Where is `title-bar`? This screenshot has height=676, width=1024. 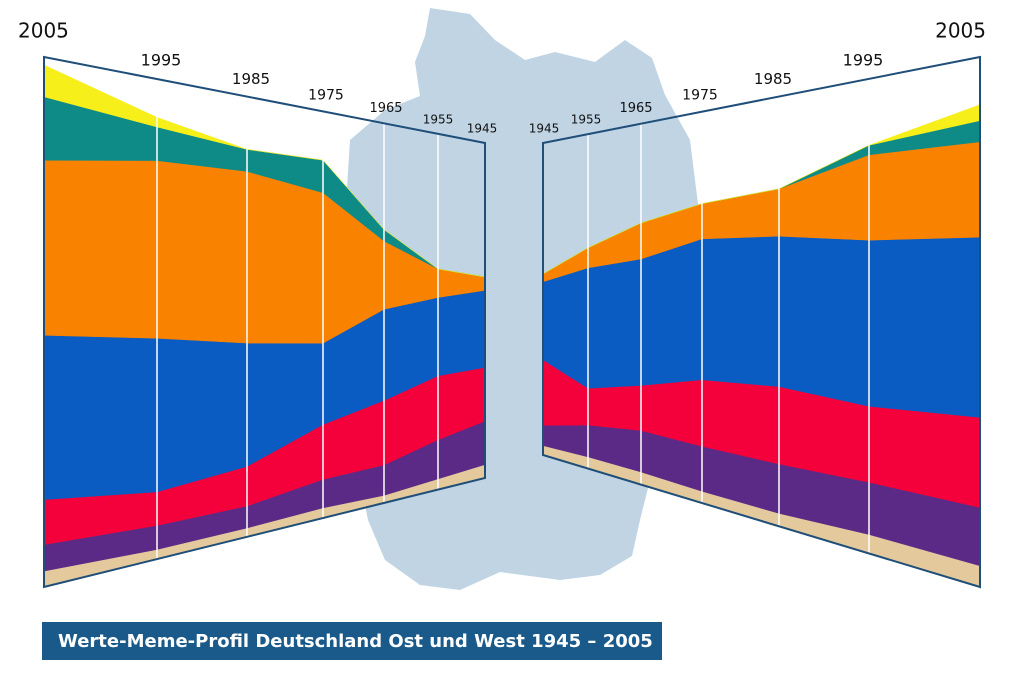
title-bar is located at coordinates (352, 641).